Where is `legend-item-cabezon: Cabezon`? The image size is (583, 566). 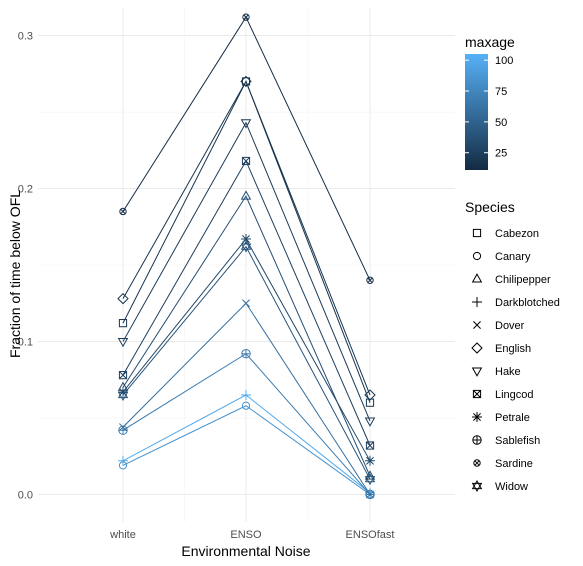 legend-item-cabezon: Cabezon is located at coordinates (505, 234).